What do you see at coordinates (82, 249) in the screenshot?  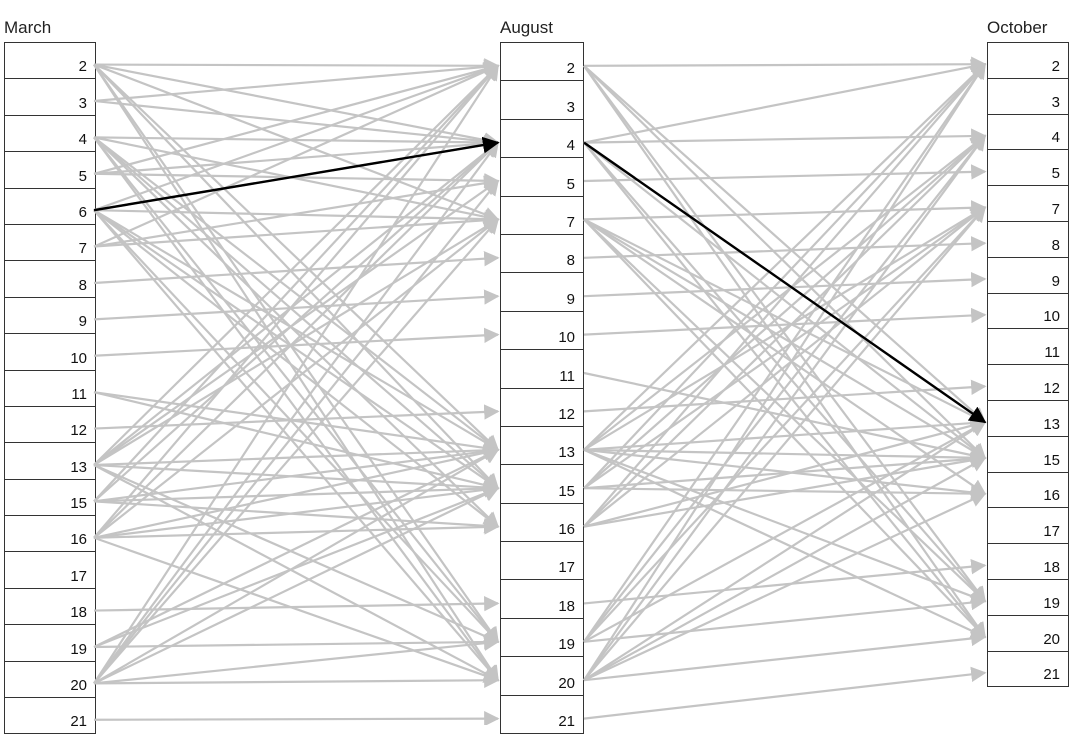 I see `march-cell-label: 7` at bounding box center [82, 249].